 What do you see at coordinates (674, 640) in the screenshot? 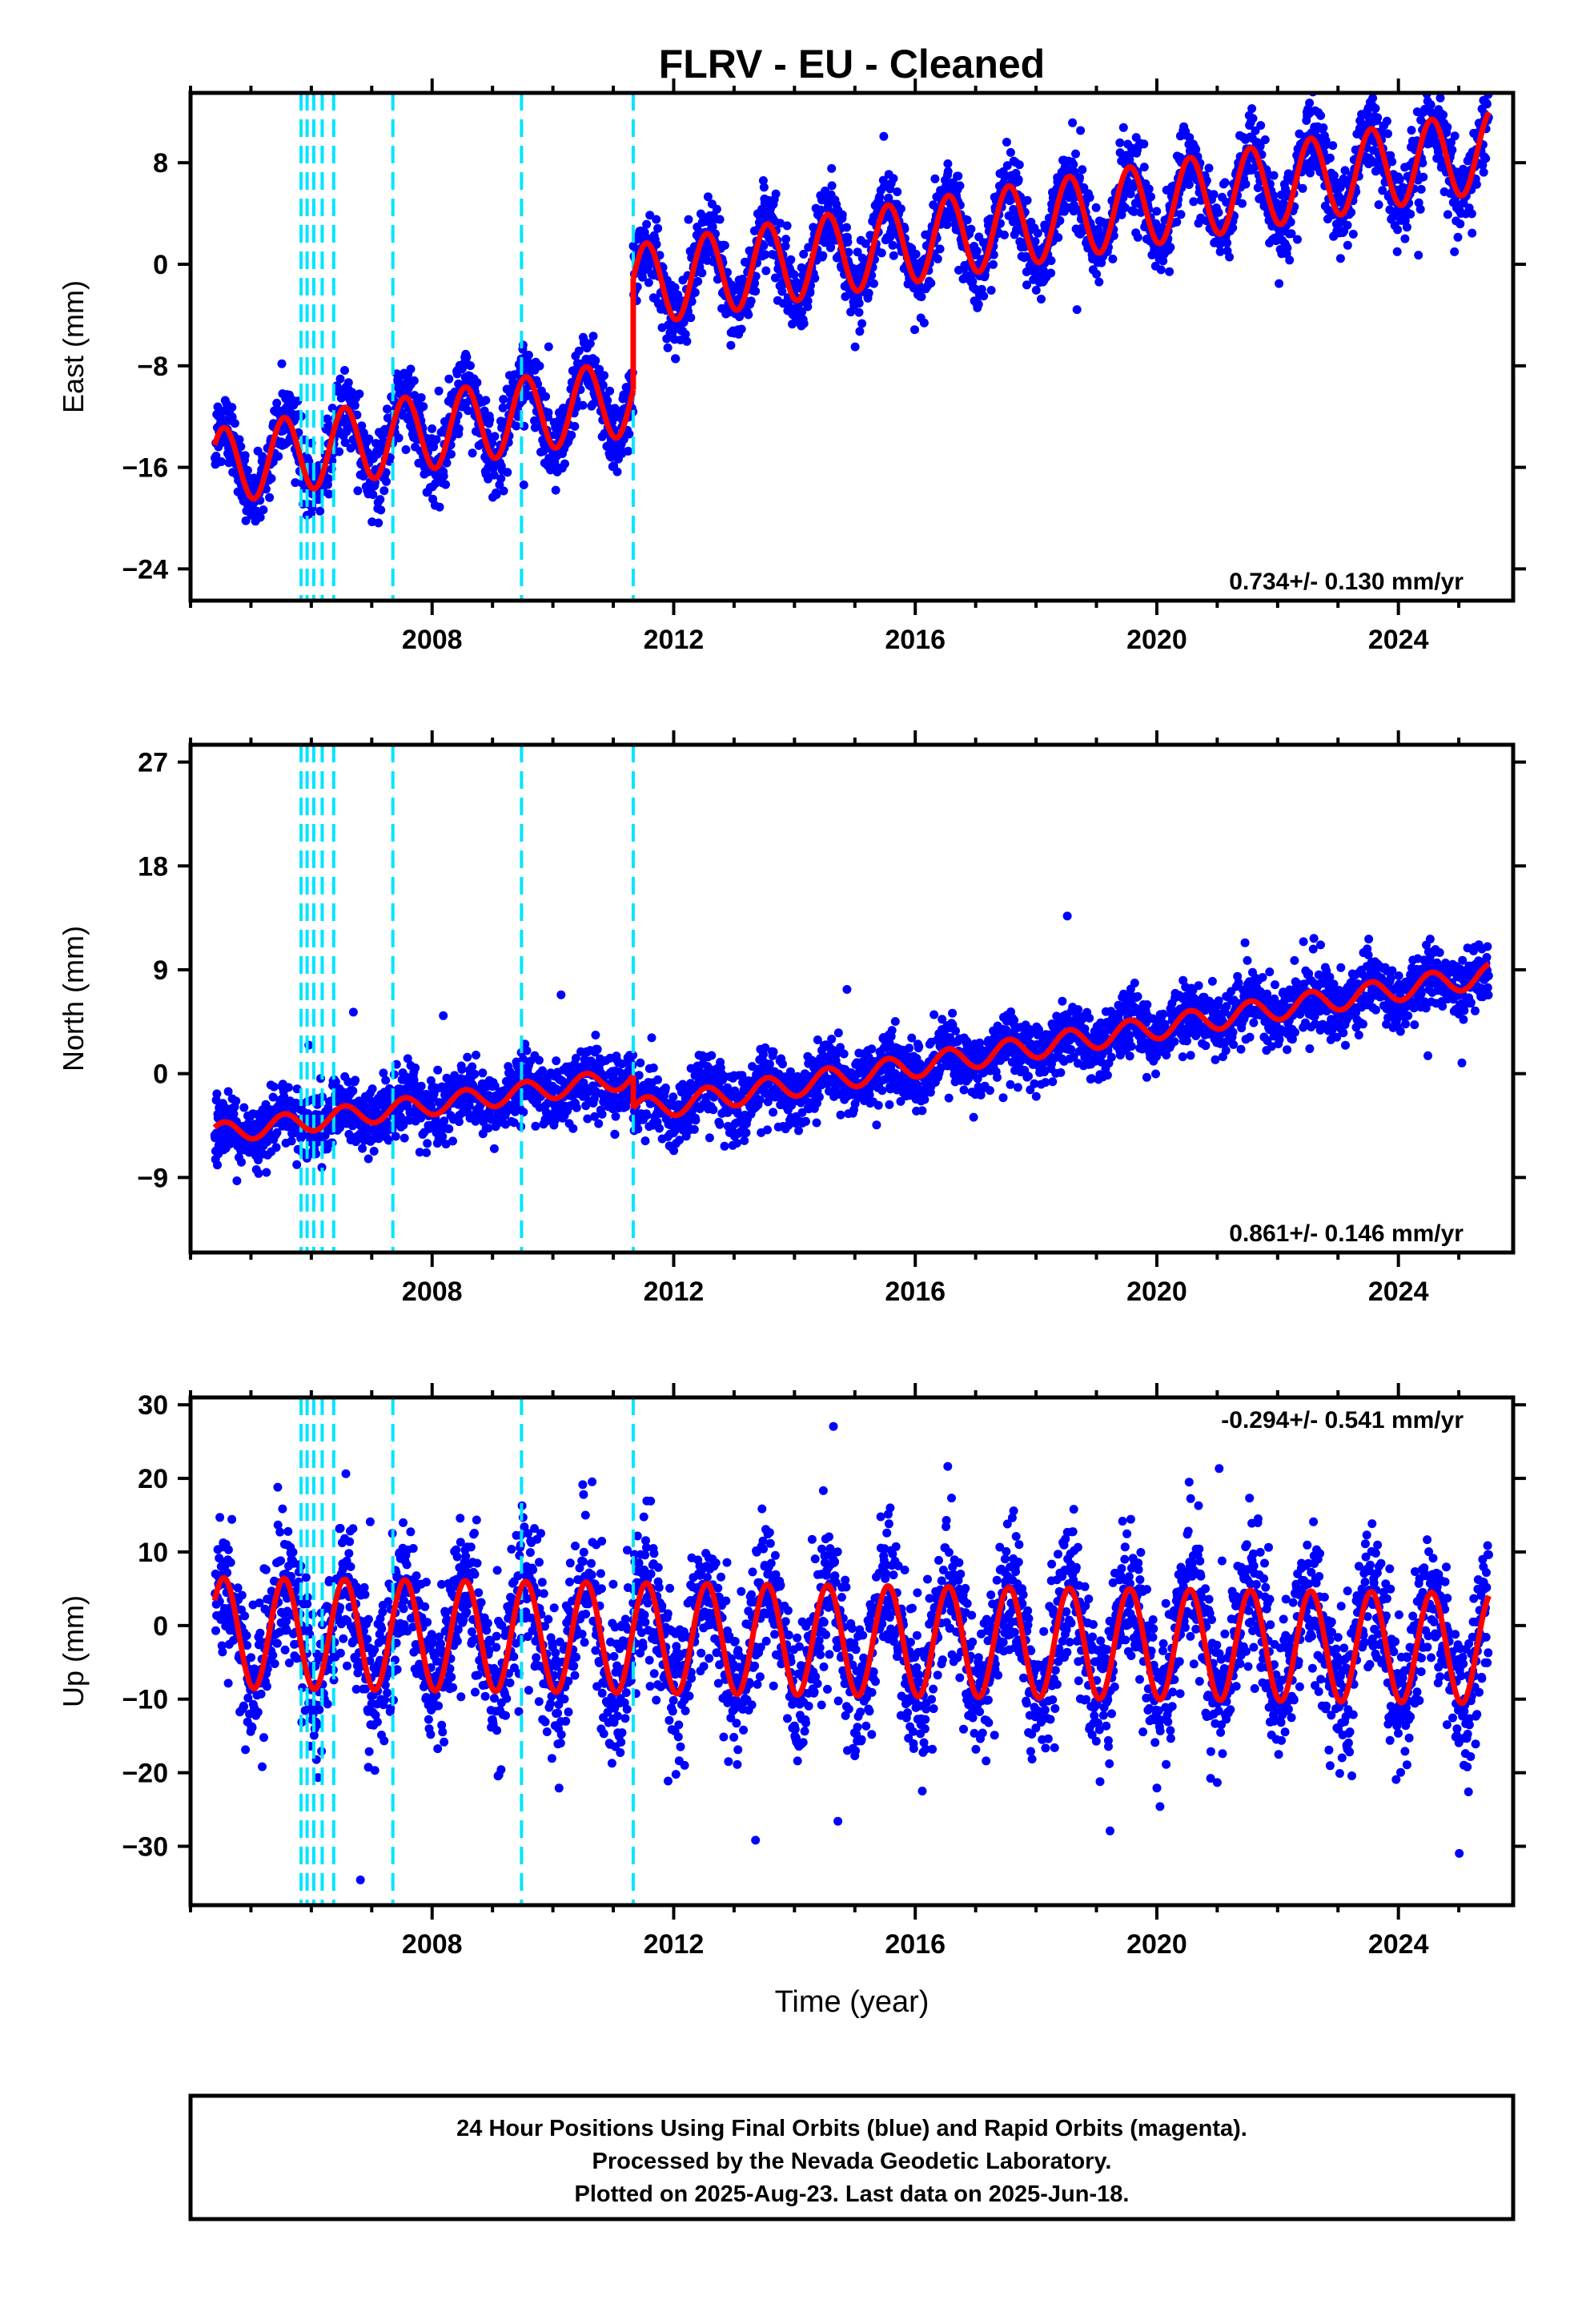
I see `east-x-tick-label: 2012` at bounding box center [674, 640].